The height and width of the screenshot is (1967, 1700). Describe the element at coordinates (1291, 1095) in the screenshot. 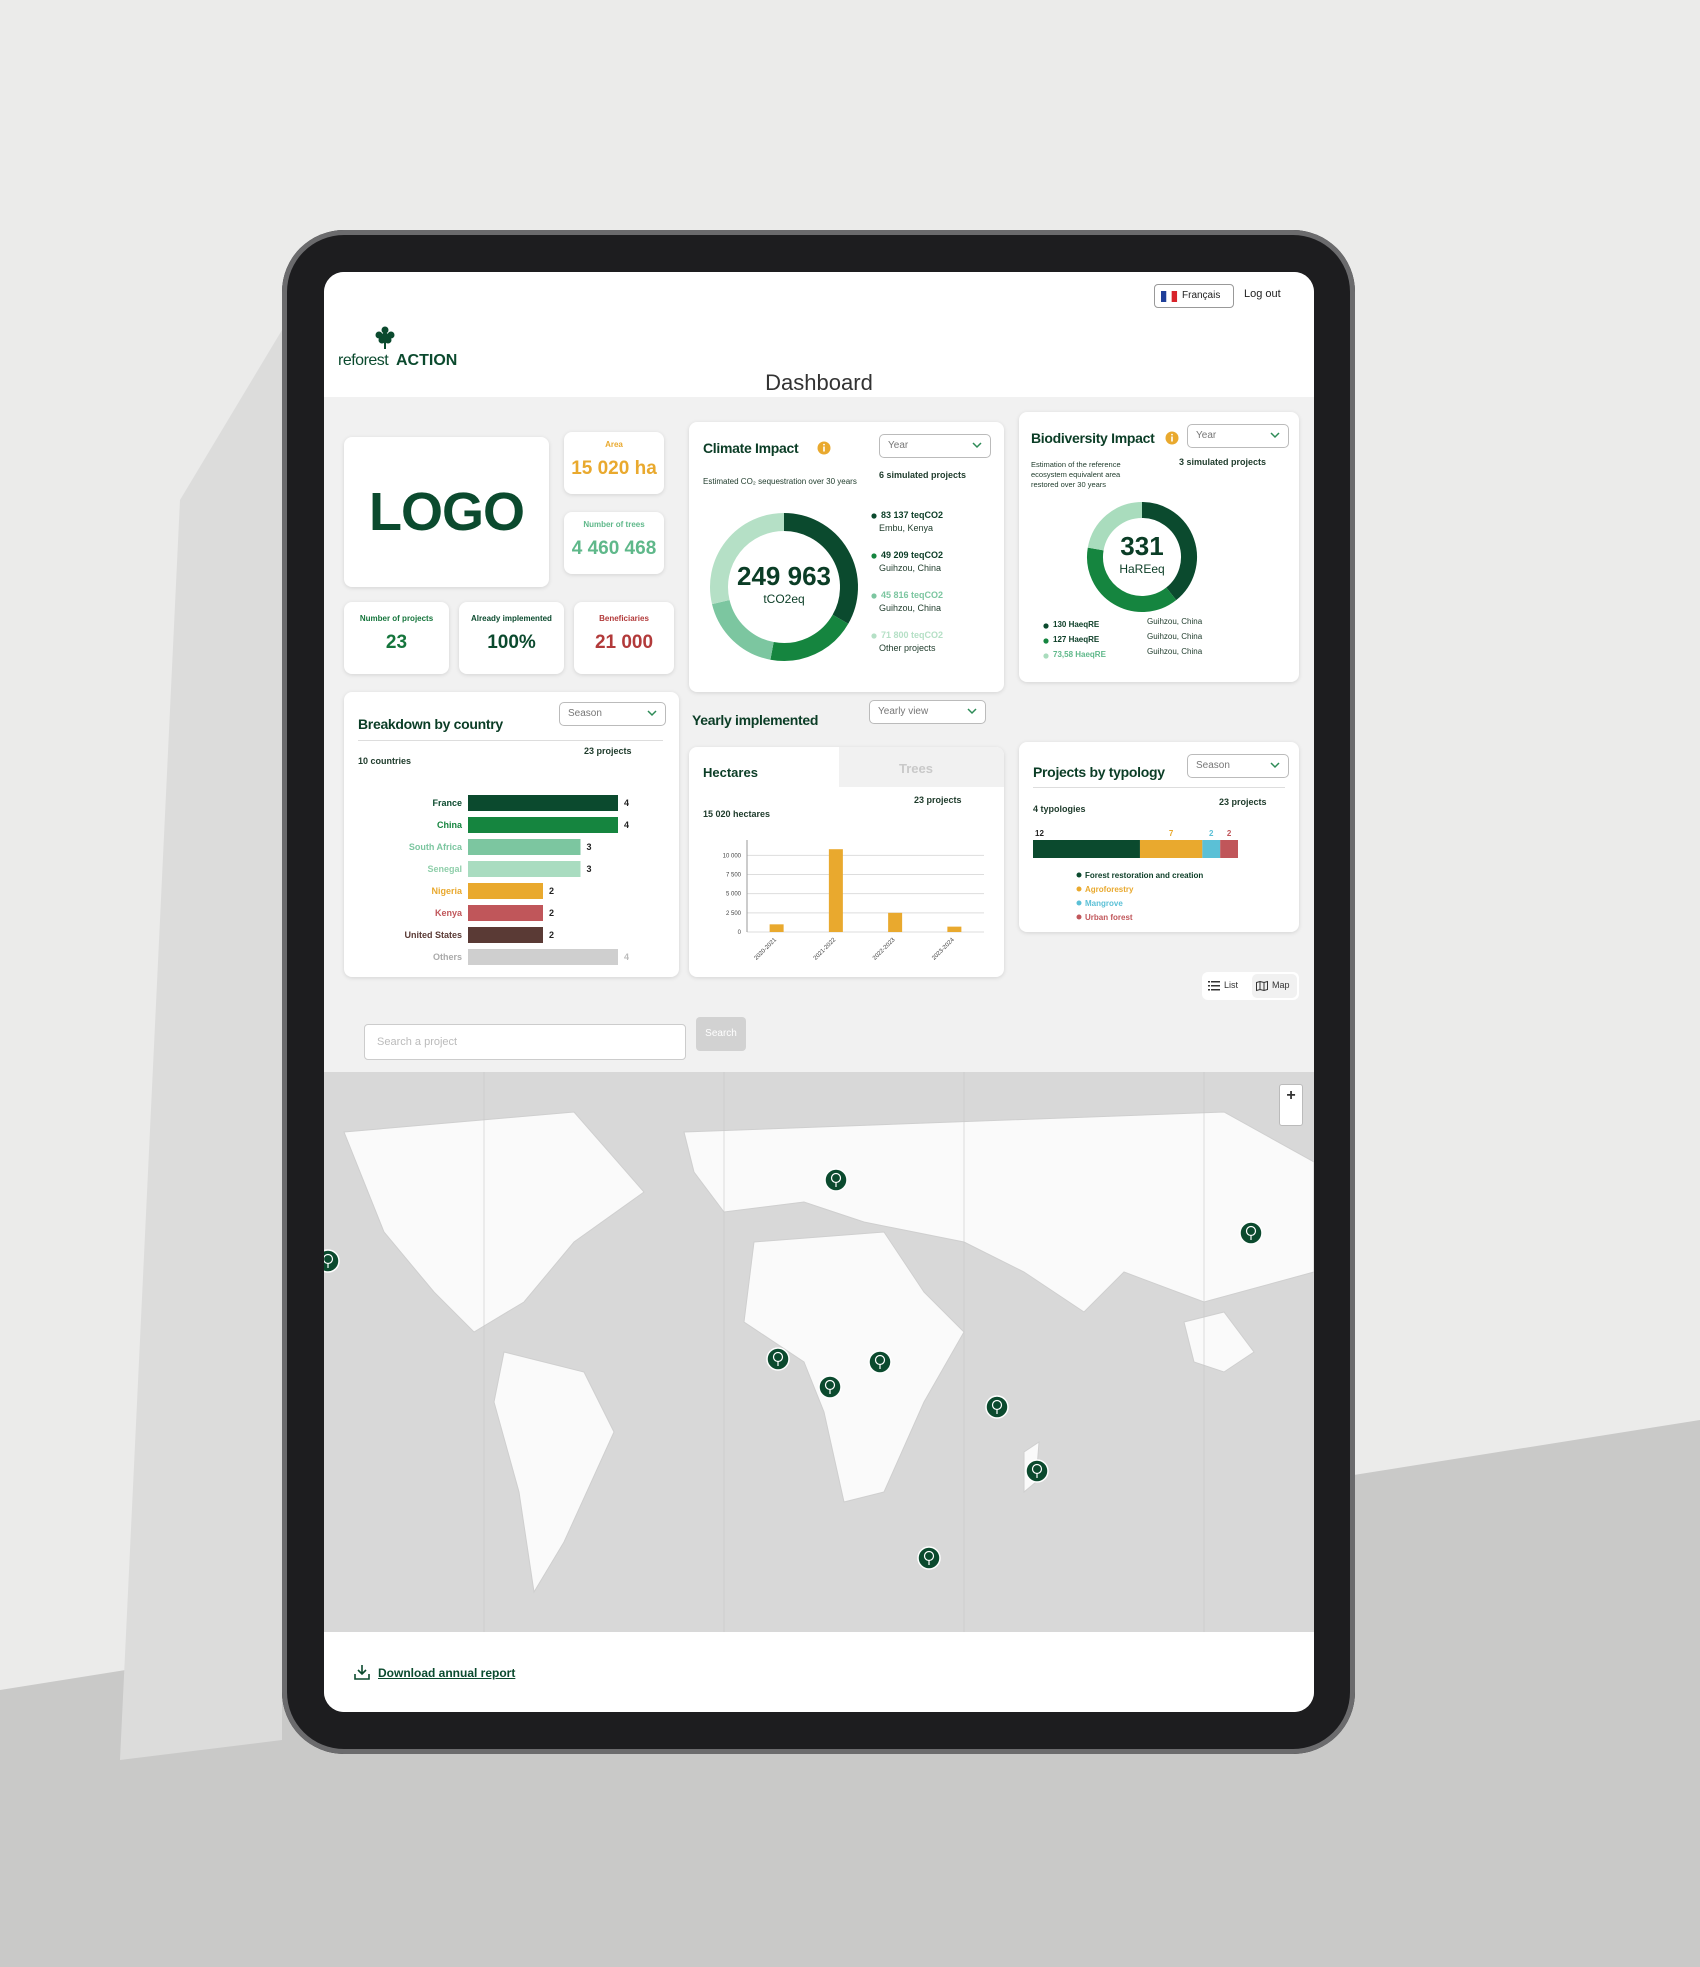

I see `zoom-in: +` at that location.